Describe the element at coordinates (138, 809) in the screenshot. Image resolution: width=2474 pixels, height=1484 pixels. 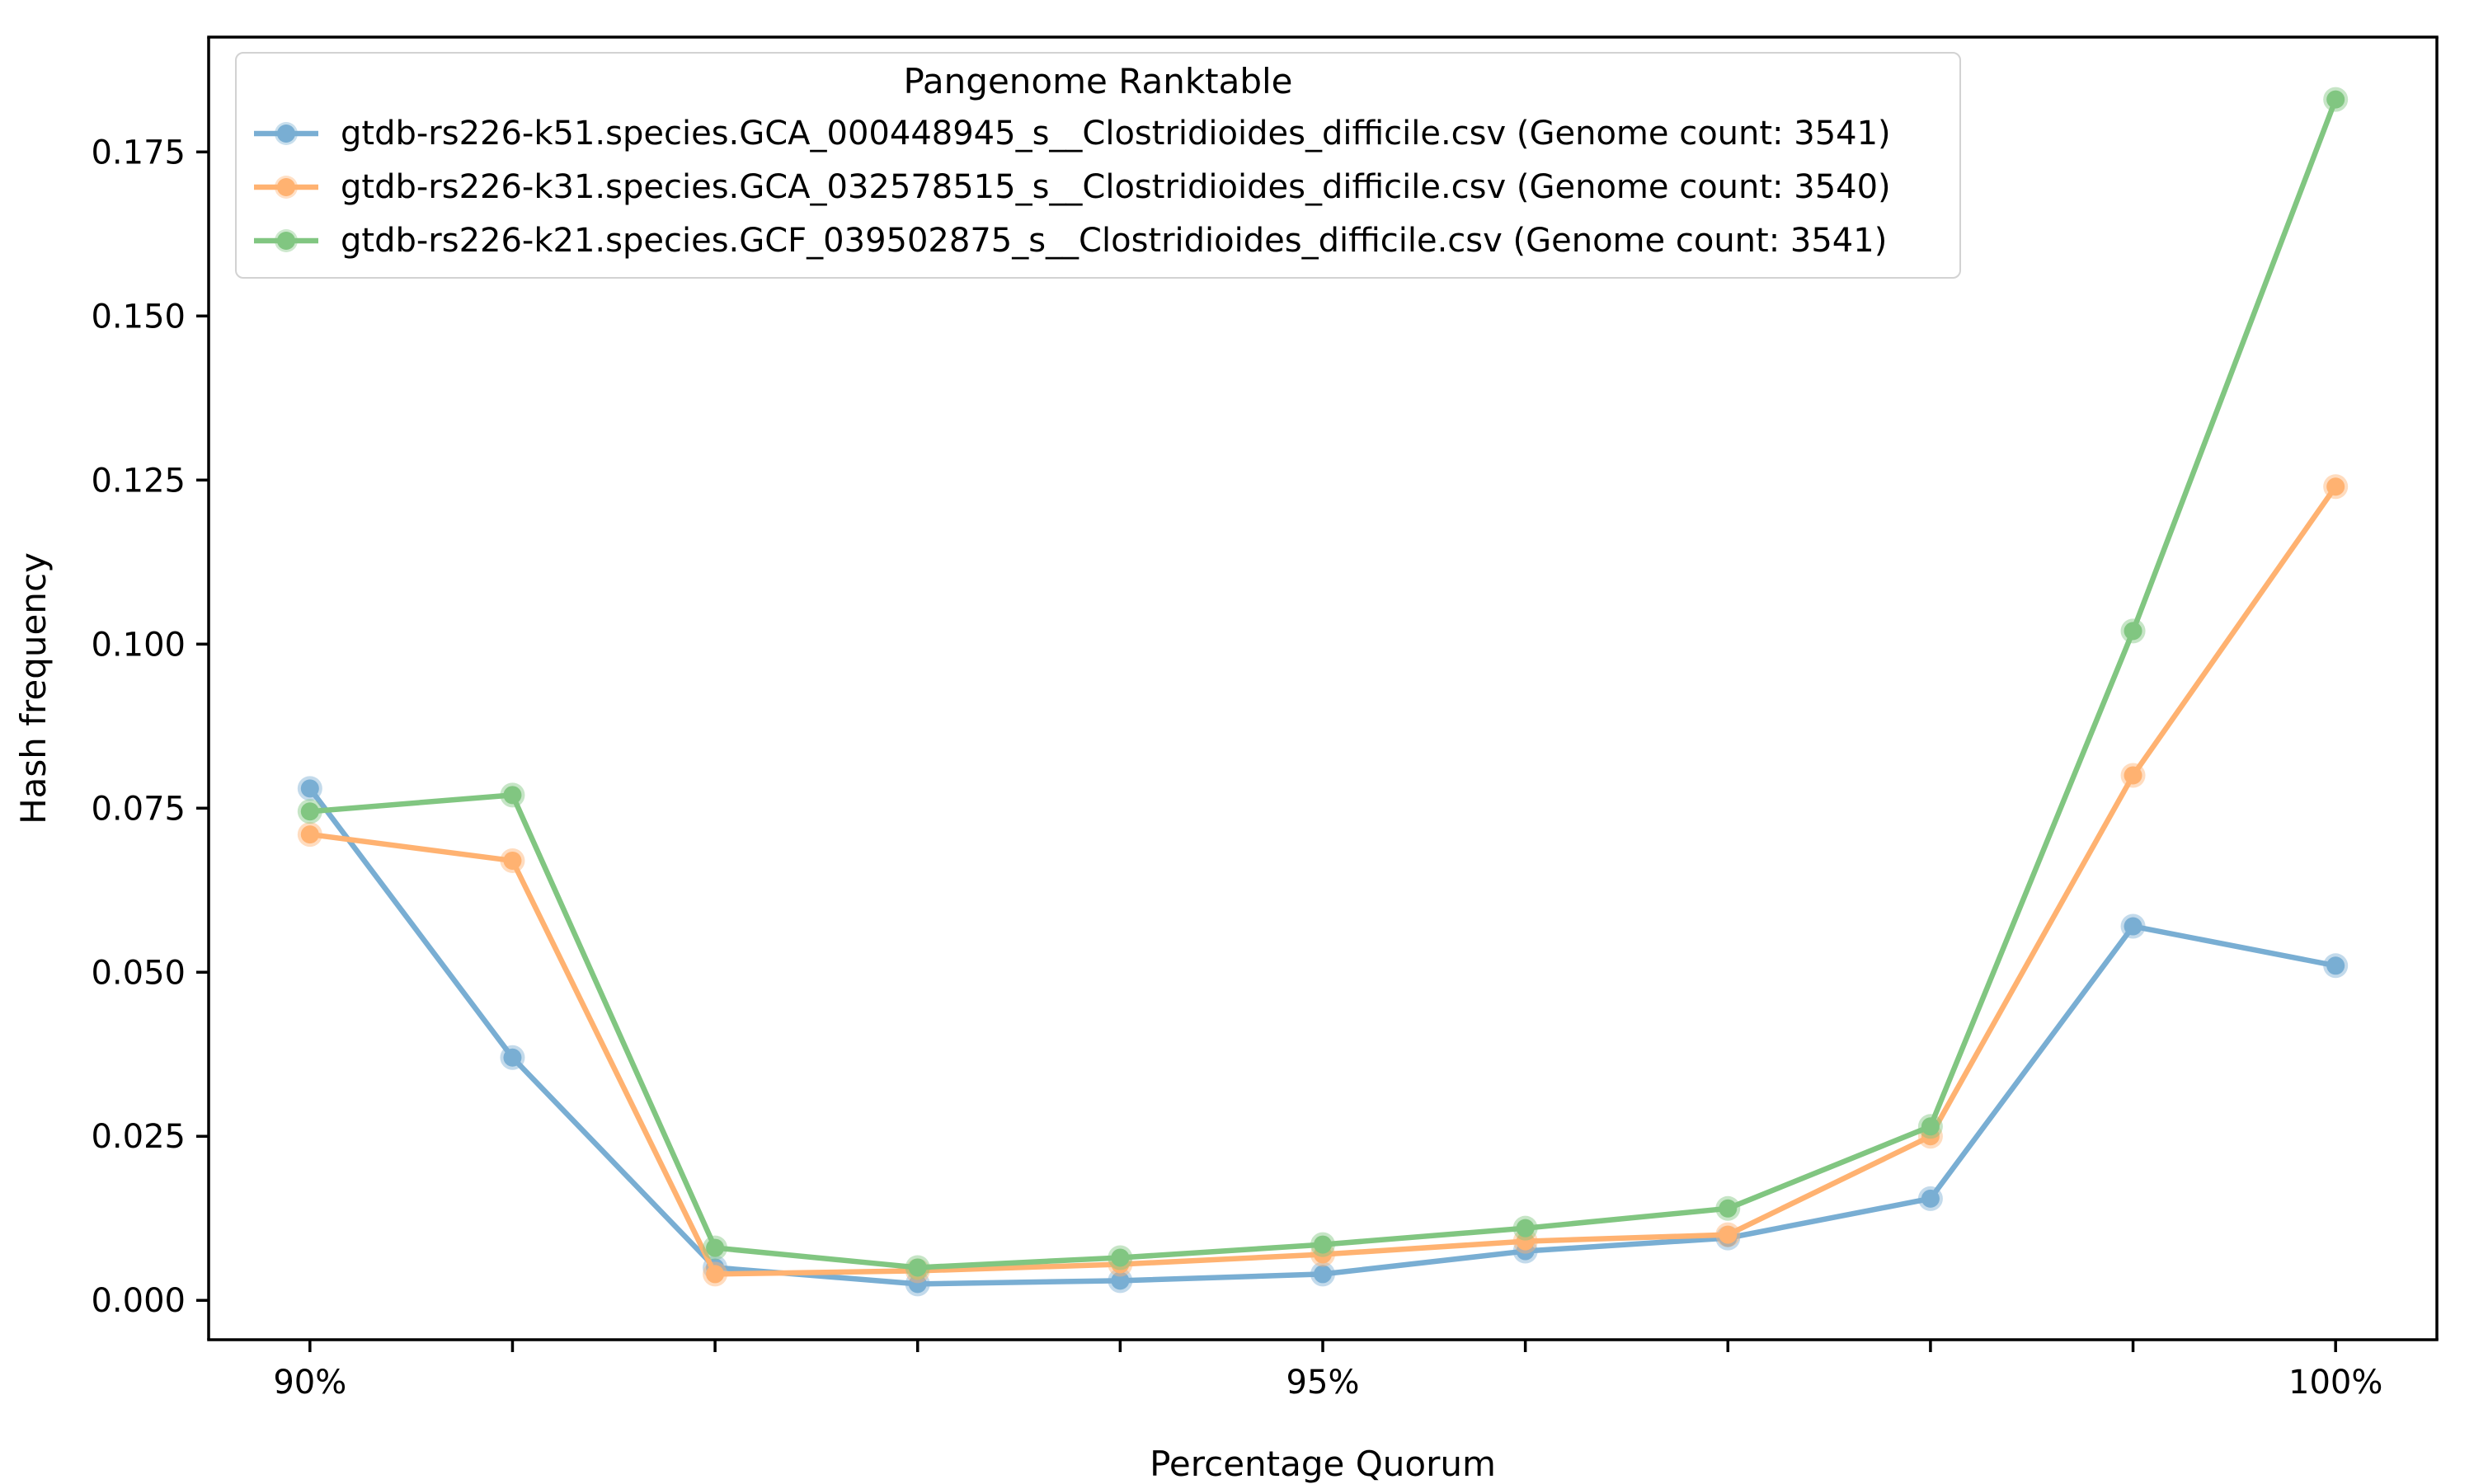
I see `y-tick-label: 0.075` at that location.